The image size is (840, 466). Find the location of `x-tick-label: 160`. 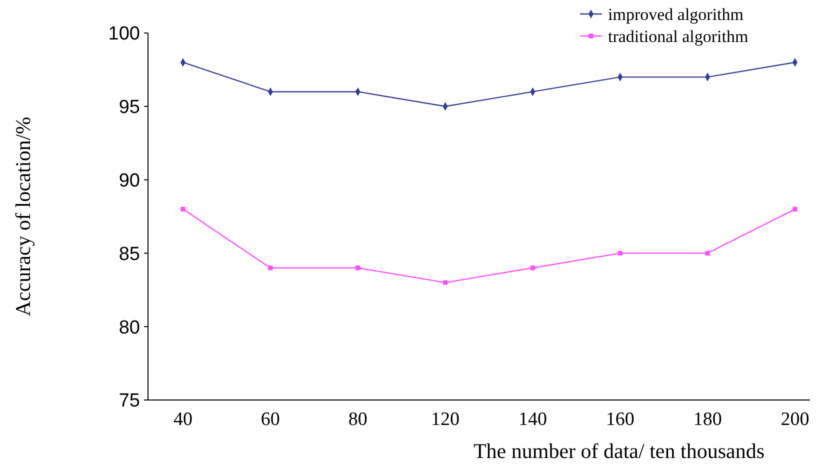

x-tick-label: 160 is located at coordinates (620, 419).